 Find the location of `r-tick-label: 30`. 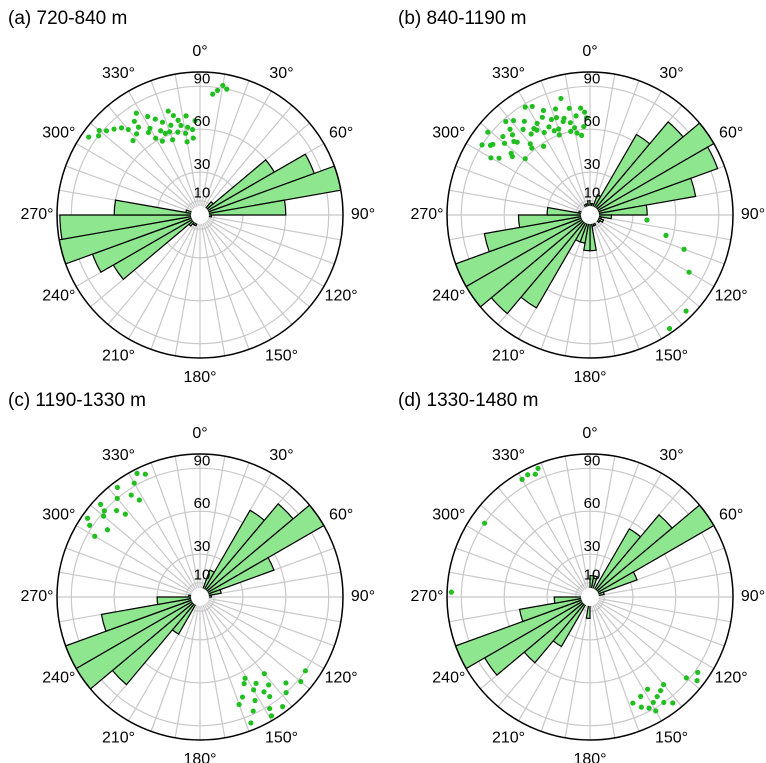

r-tick-label: 30 is located at coordinates (202, 546).